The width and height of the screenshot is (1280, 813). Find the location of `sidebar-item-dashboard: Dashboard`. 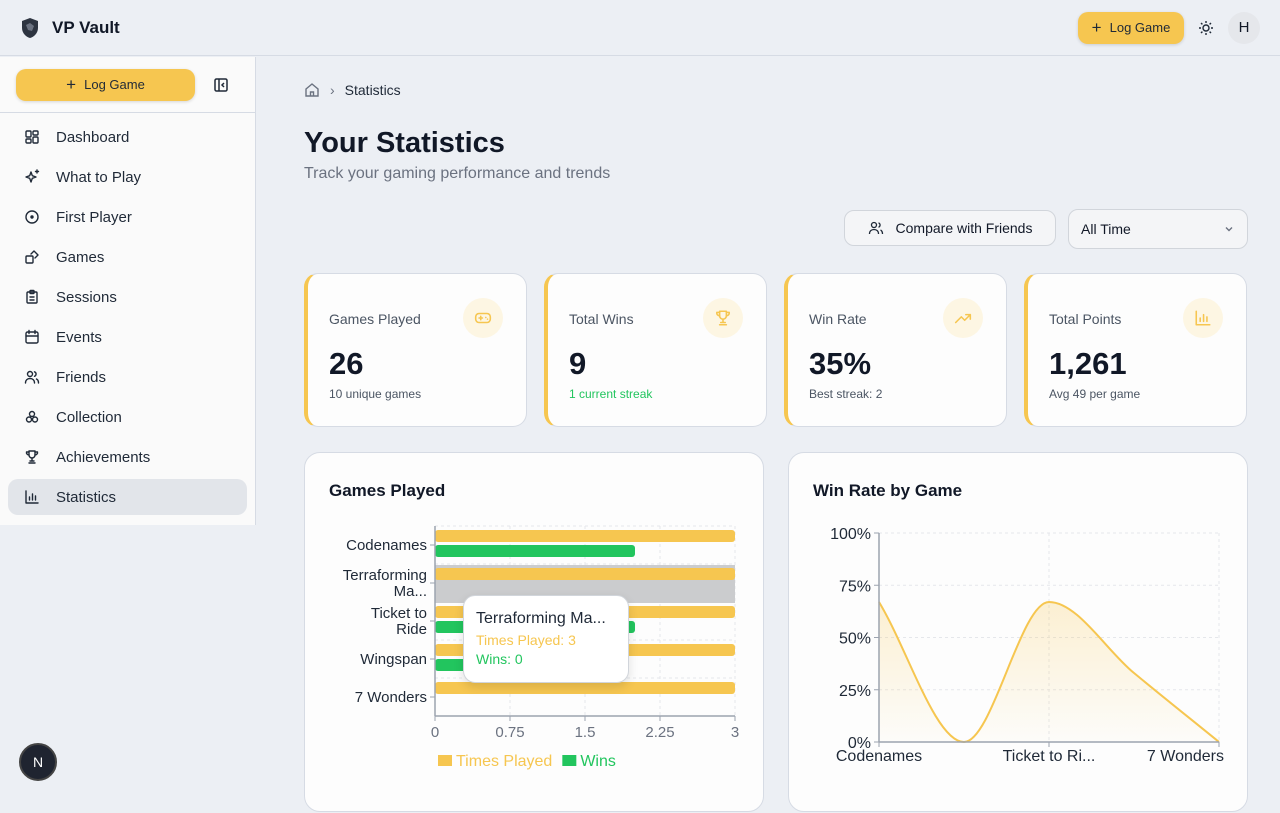

sidebar-item-dashboard: Dashboard is located at coordinates (127, 137).